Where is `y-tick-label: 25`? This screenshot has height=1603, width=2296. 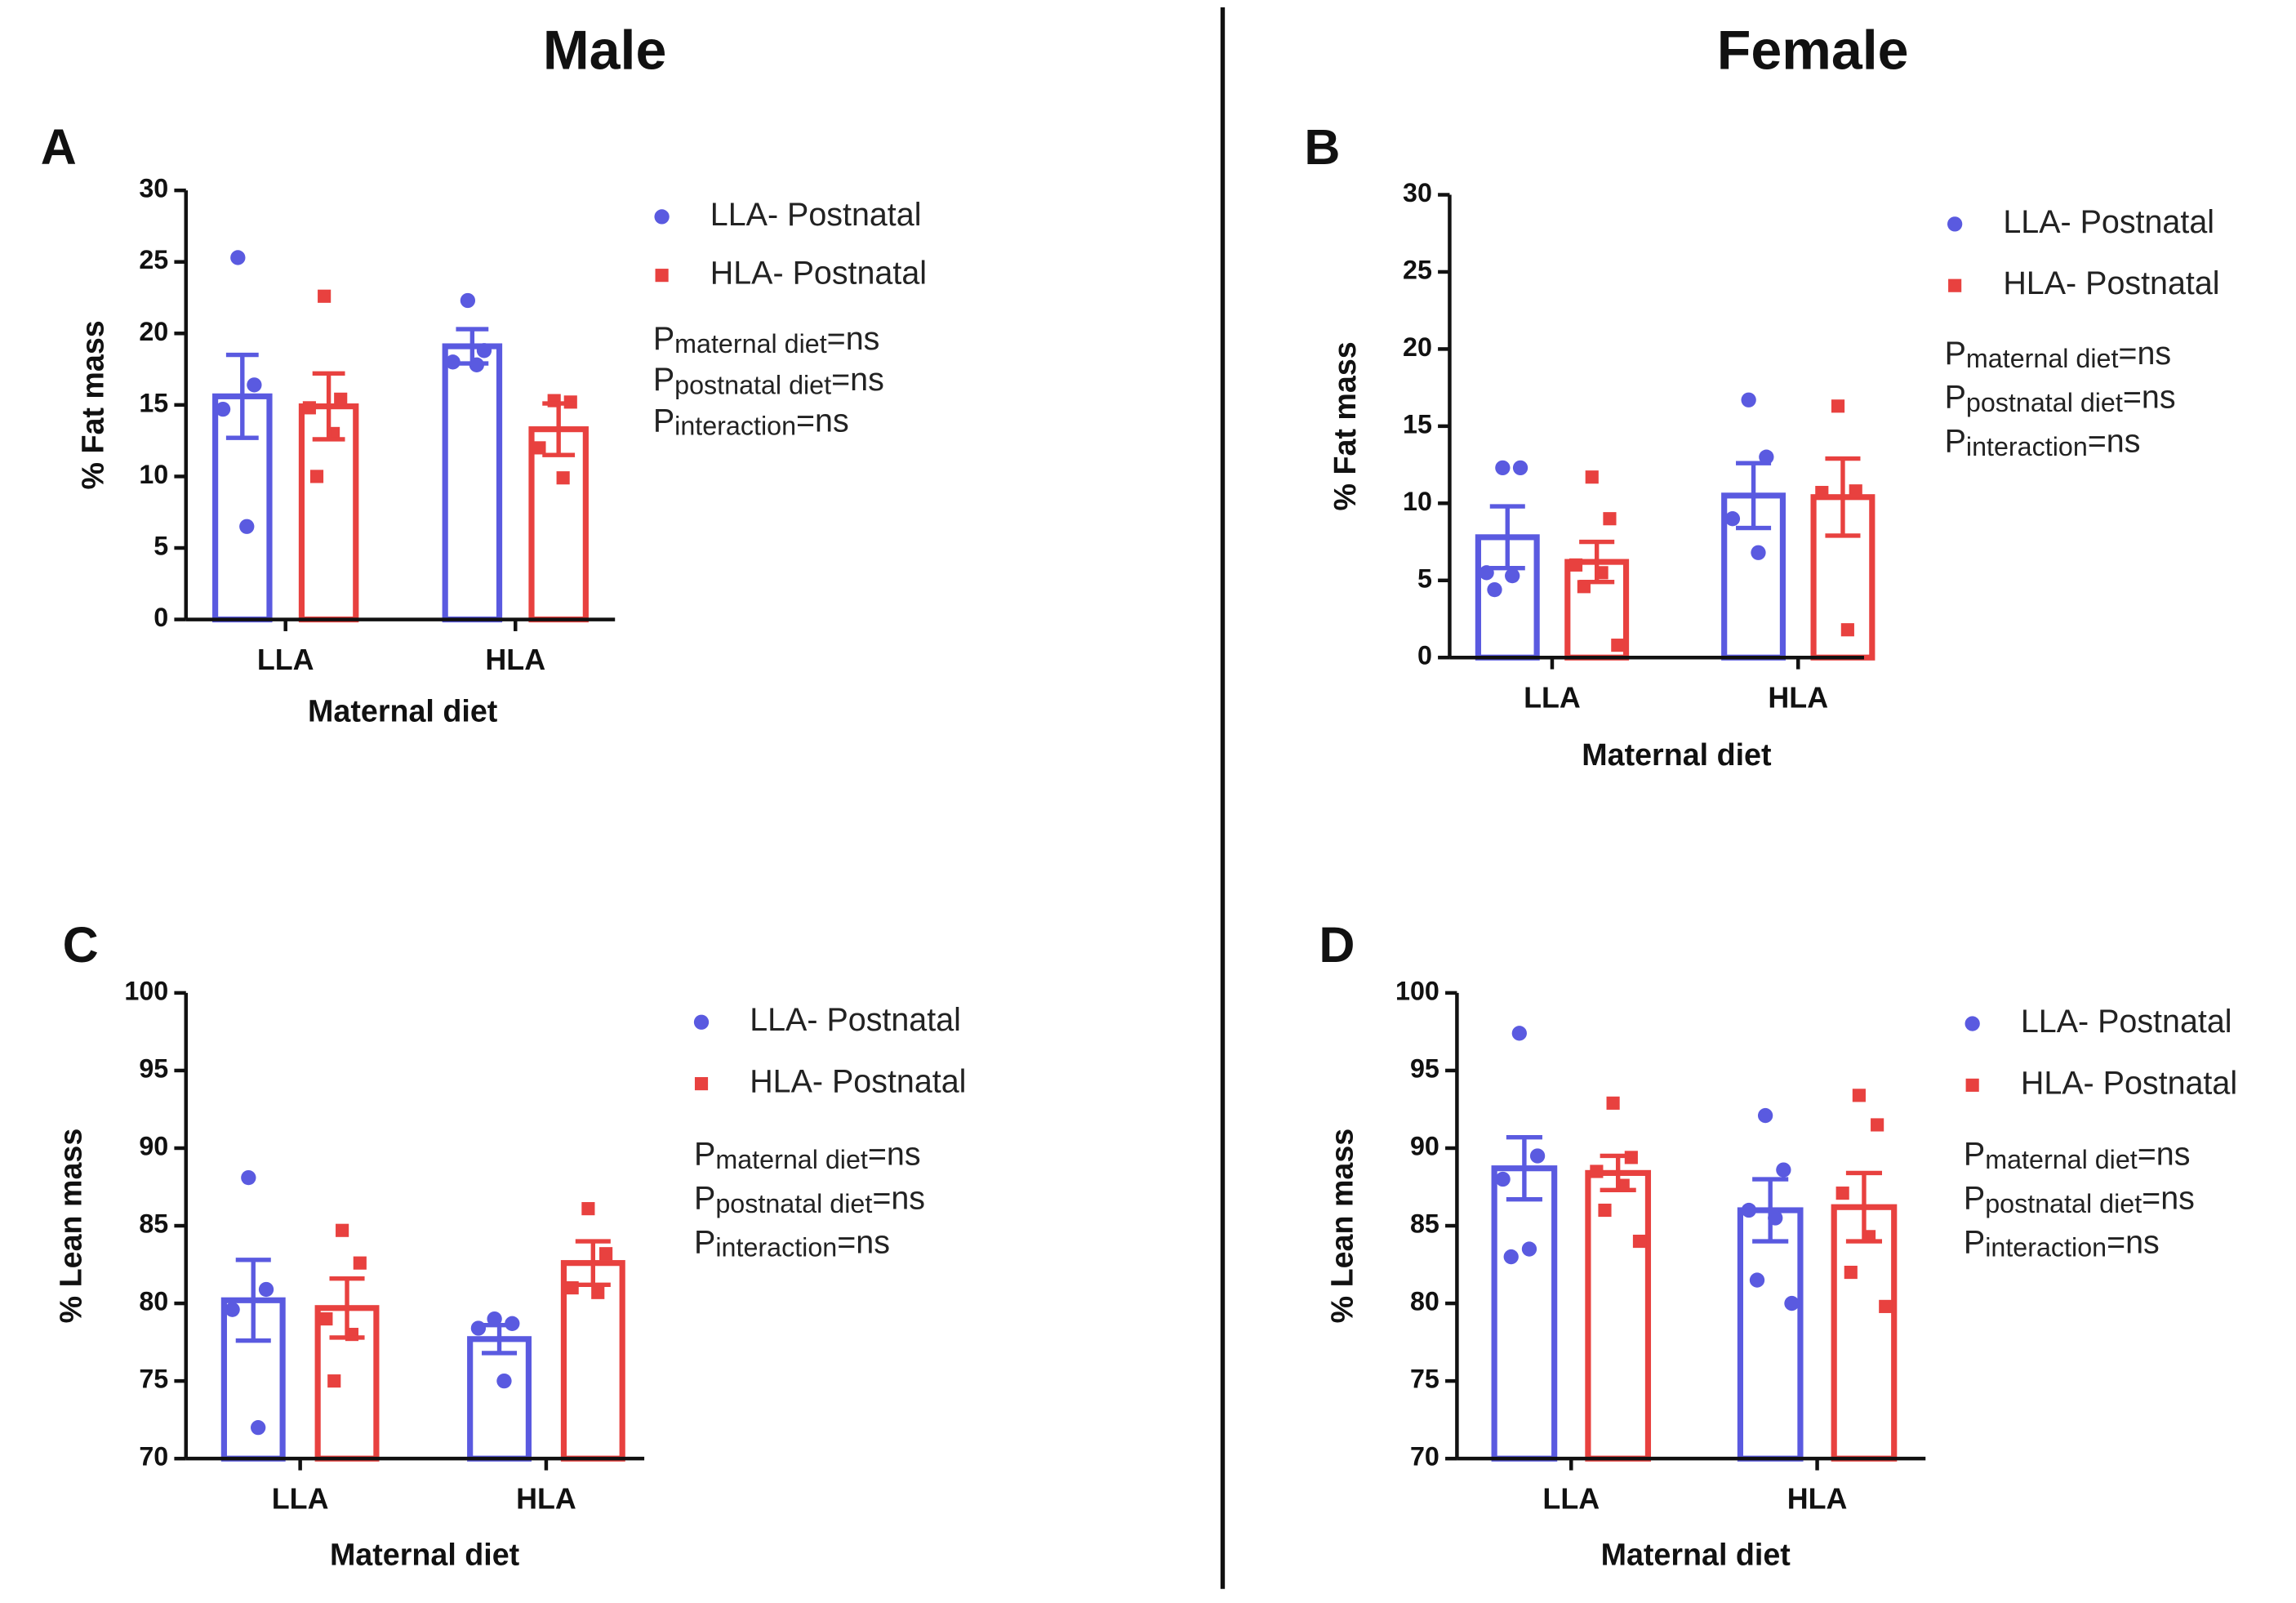
y-tick-label: 25 is located at coordinates (1417, 269).